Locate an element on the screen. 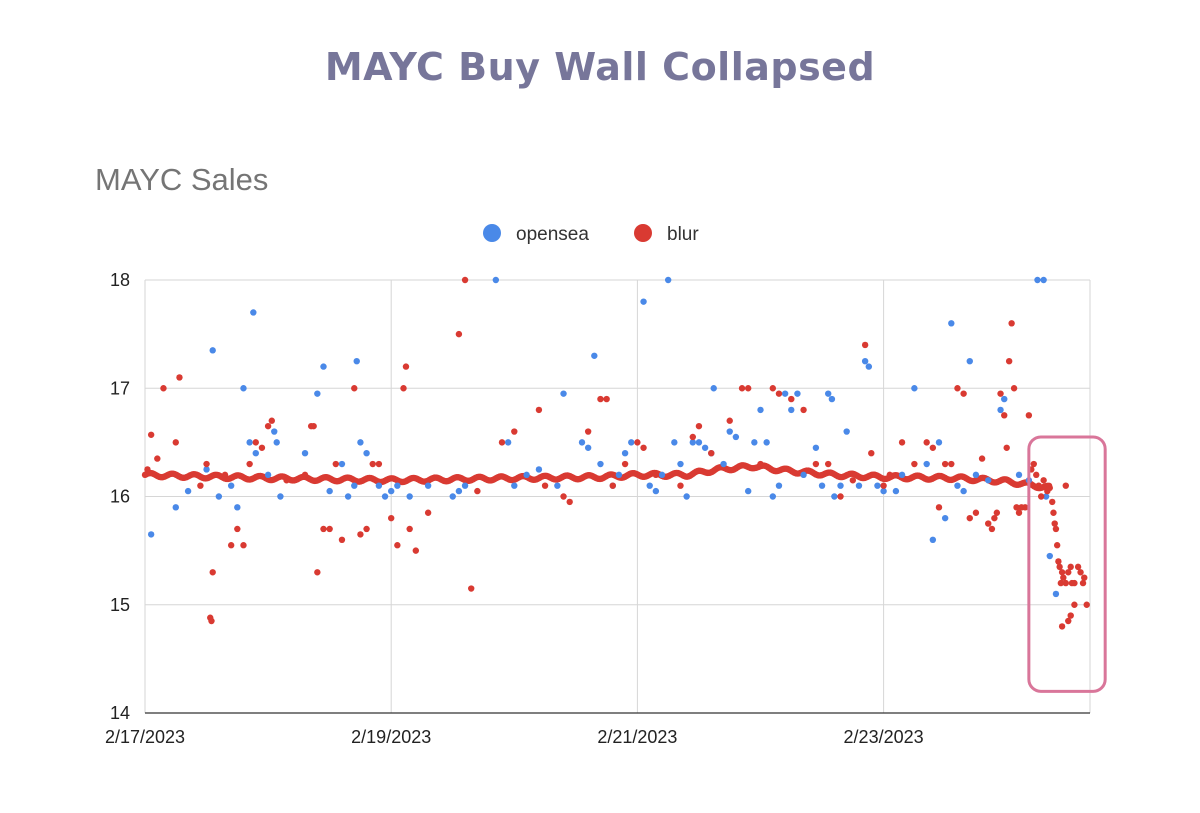 This screenshot has height=813, width=1200. y-axis-ticks: 14 15 16 17 18 is located at coordinates (120, 496).